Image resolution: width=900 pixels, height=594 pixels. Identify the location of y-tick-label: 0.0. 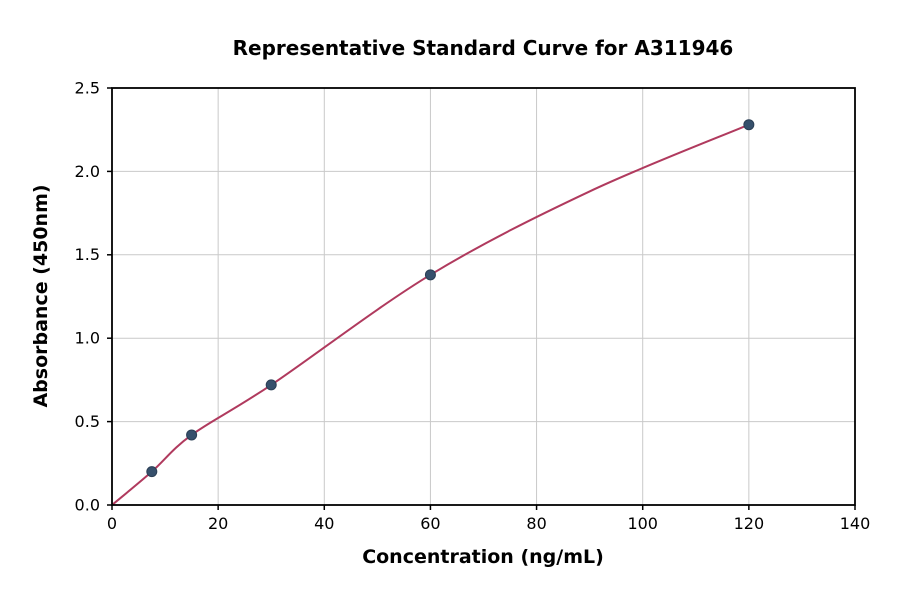
(87, 504).